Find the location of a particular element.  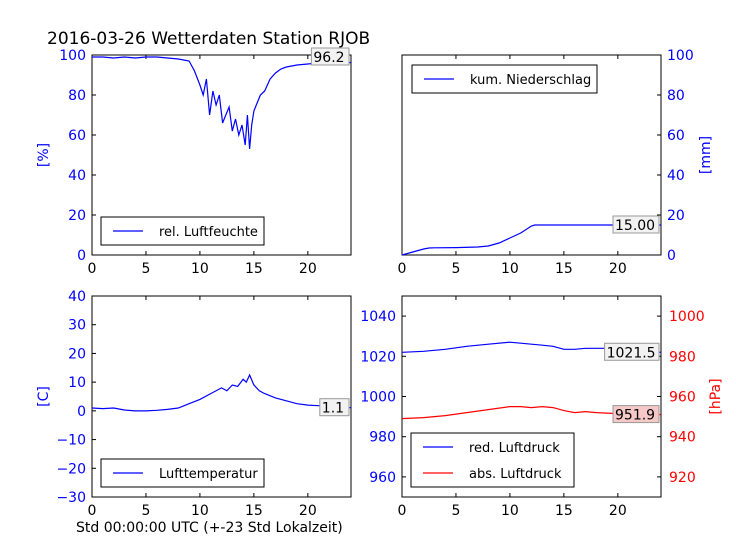

y-axis-label: [hPa] is located at coordinates (716, 396).